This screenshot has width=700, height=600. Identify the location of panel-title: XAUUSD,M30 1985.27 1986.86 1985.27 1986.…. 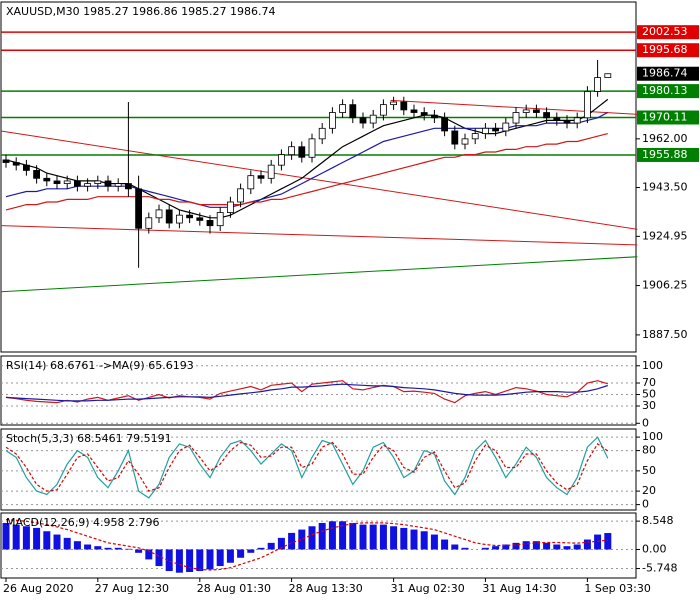
(141, 11).